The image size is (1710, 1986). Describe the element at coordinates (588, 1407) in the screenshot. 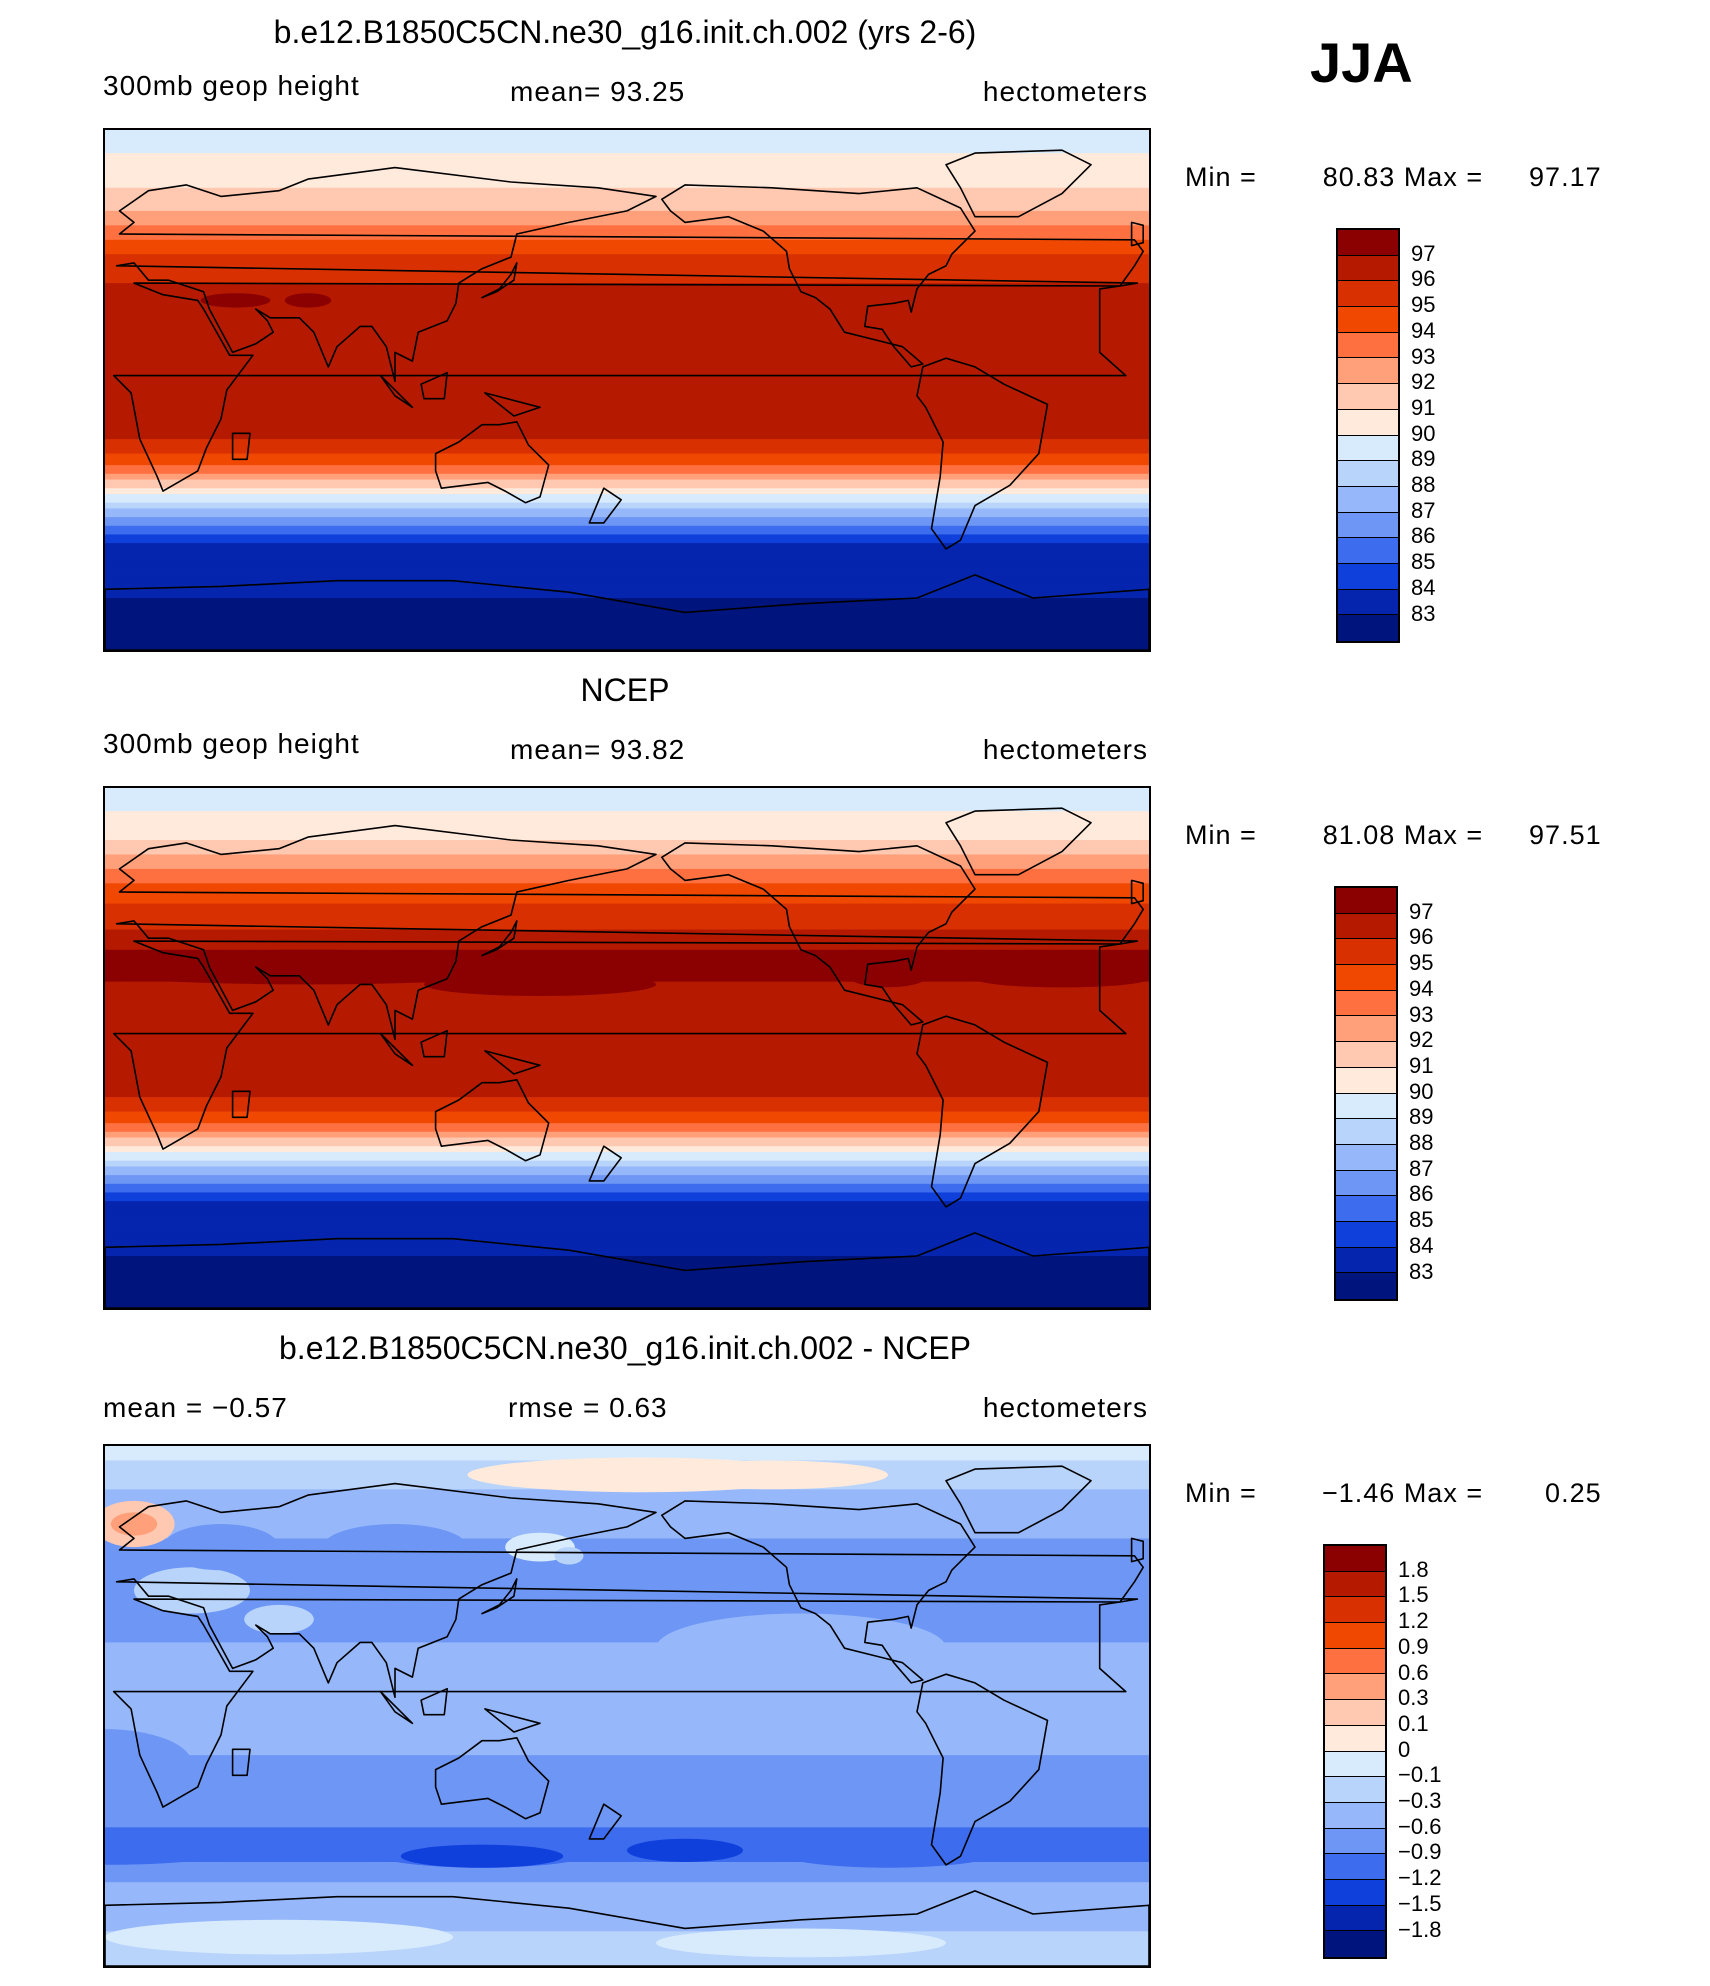

I see `panel-rmse-label: rmse = 0.63` at that location.